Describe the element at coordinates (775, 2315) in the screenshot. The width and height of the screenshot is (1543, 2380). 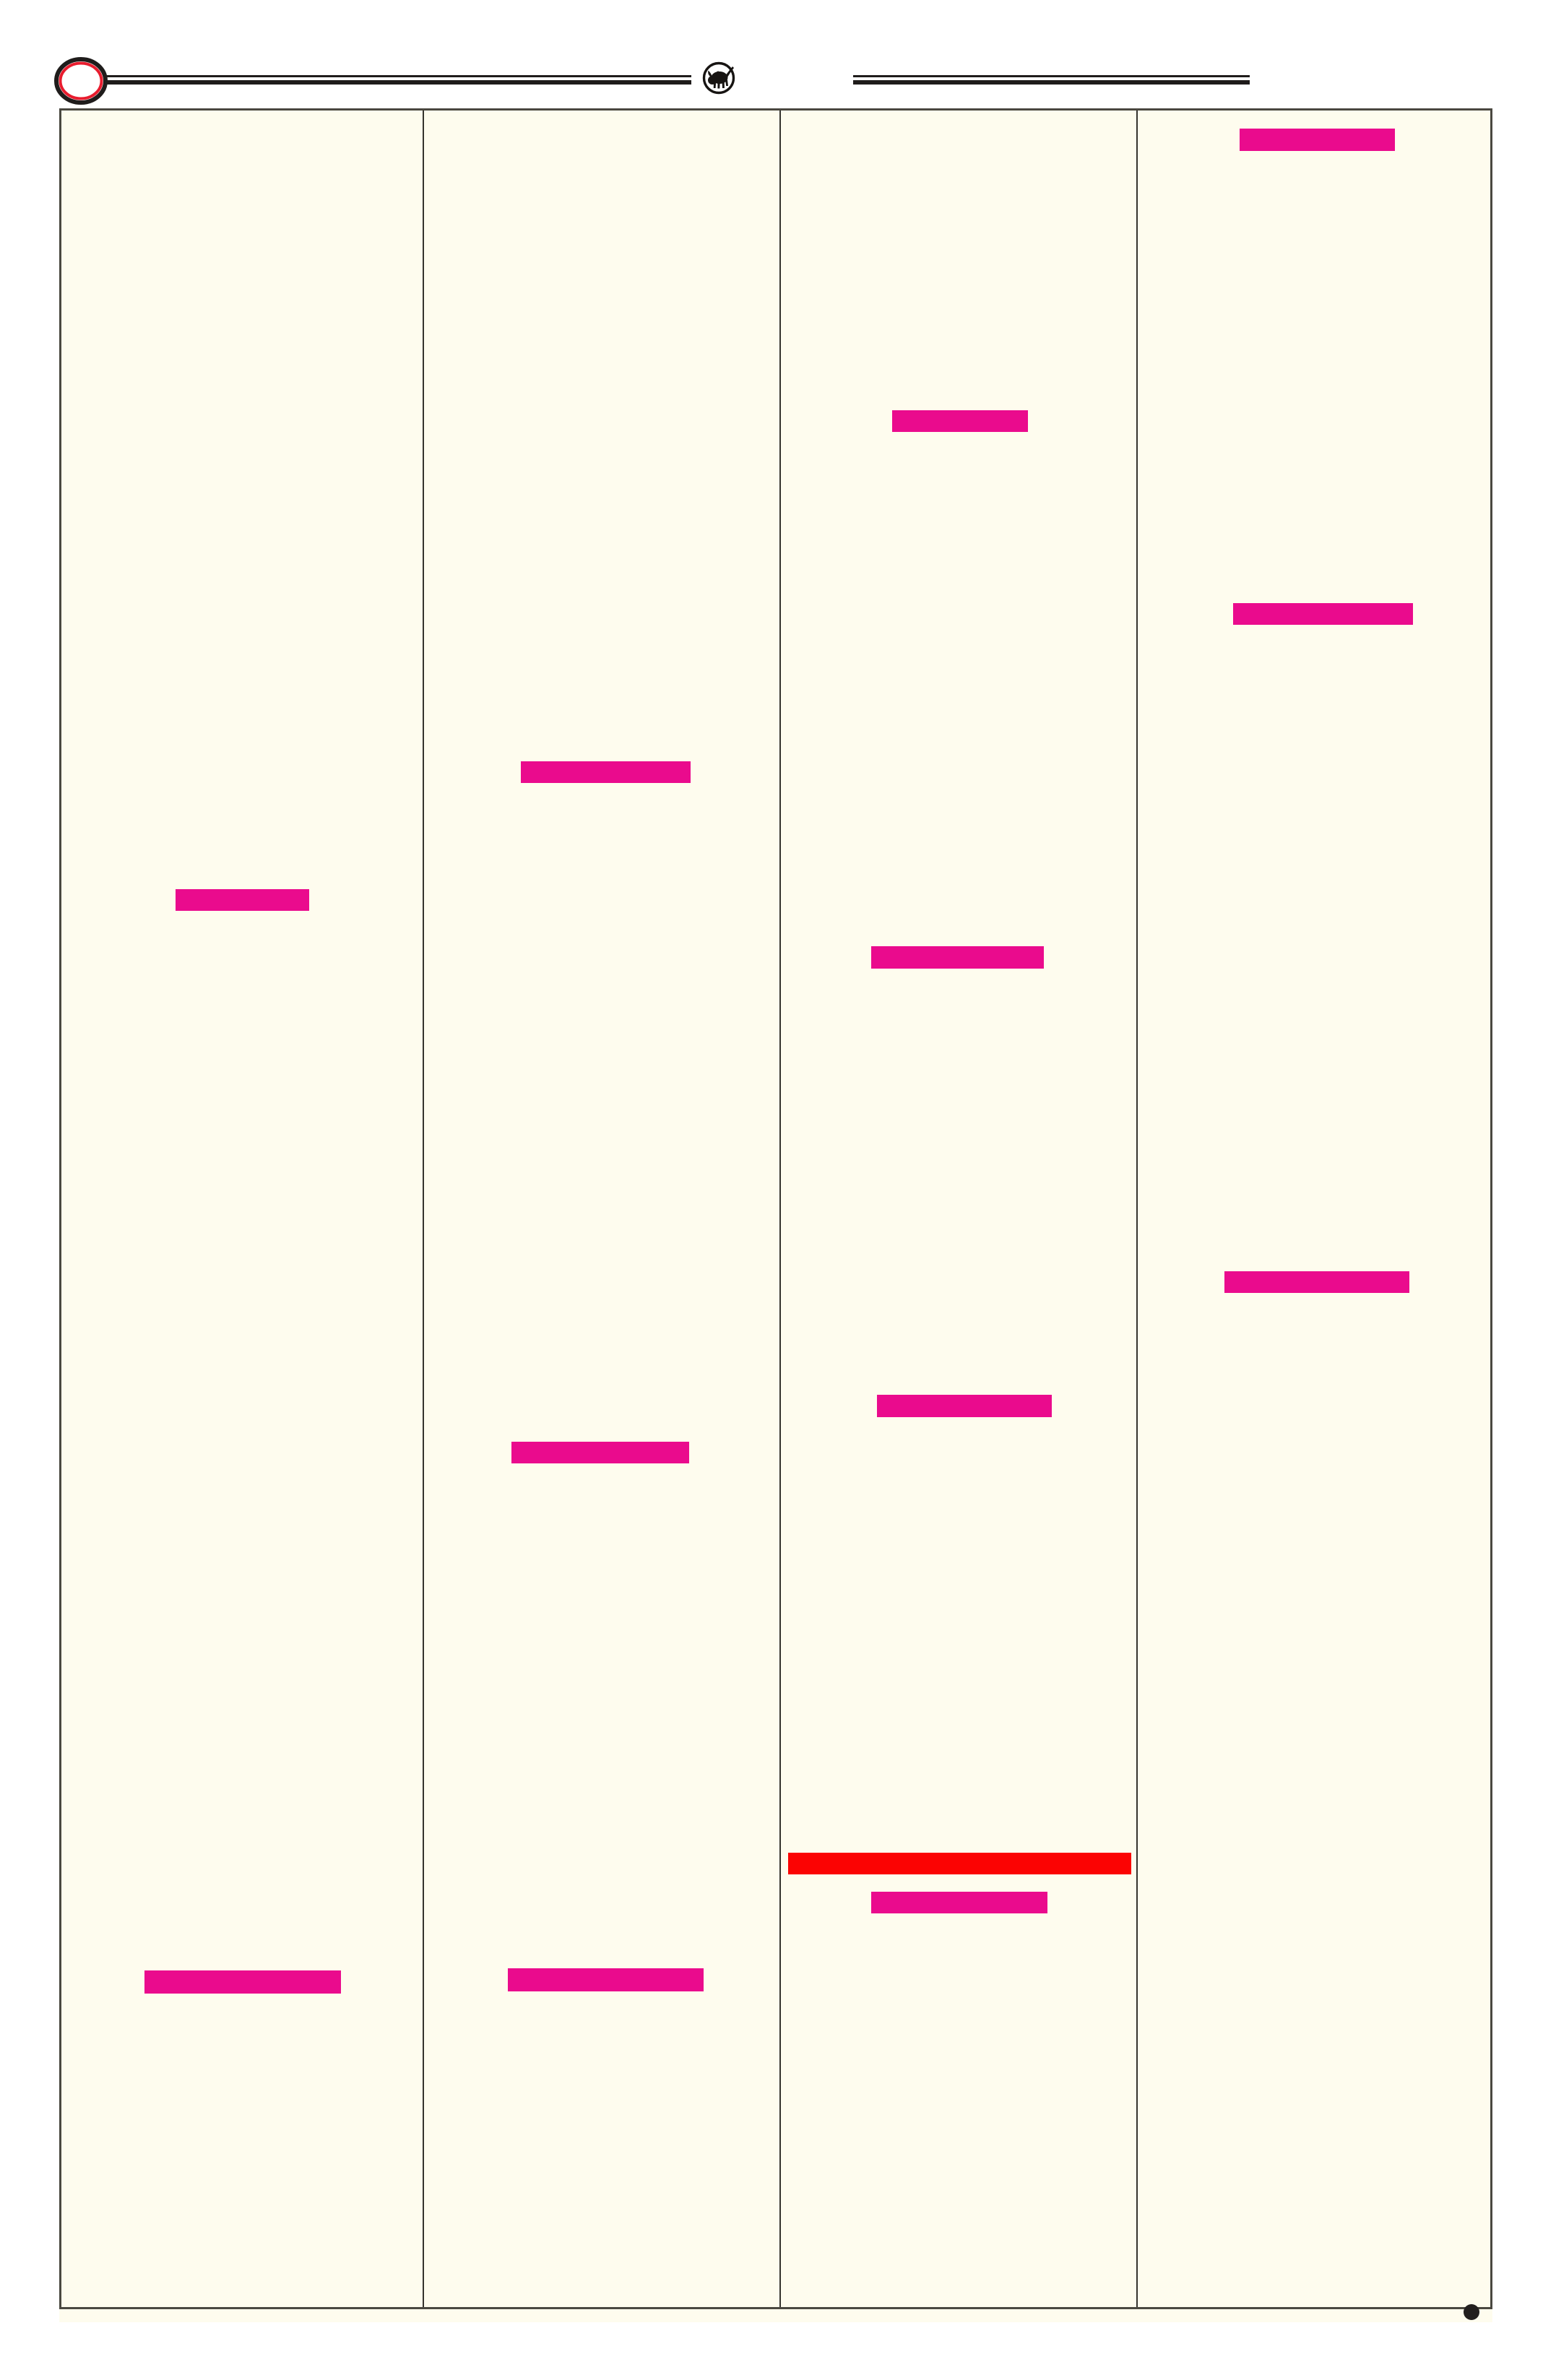
I see `paper-bleed` at that location.